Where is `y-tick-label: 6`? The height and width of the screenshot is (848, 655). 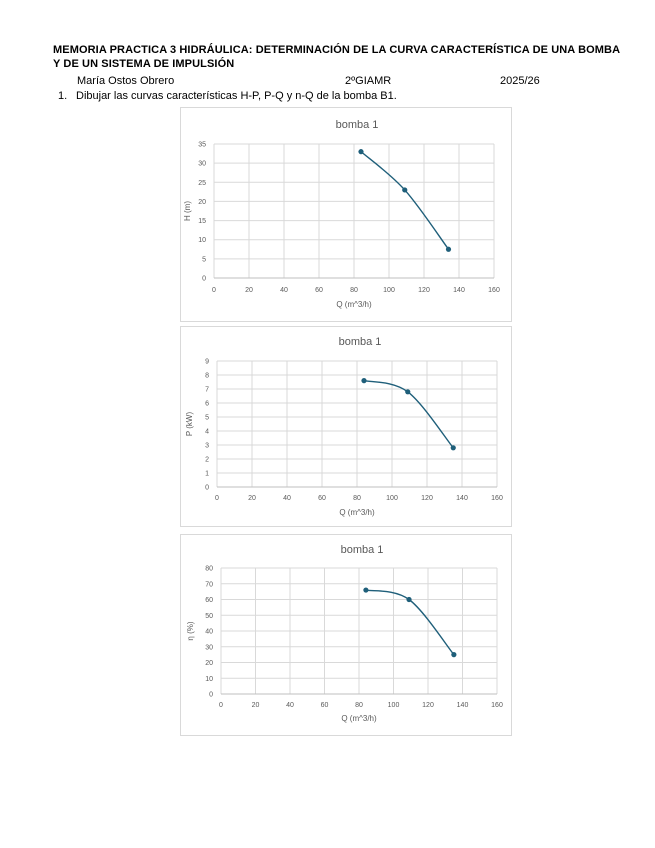 y-tick-label: 6 is located at coordinates (207, 404).